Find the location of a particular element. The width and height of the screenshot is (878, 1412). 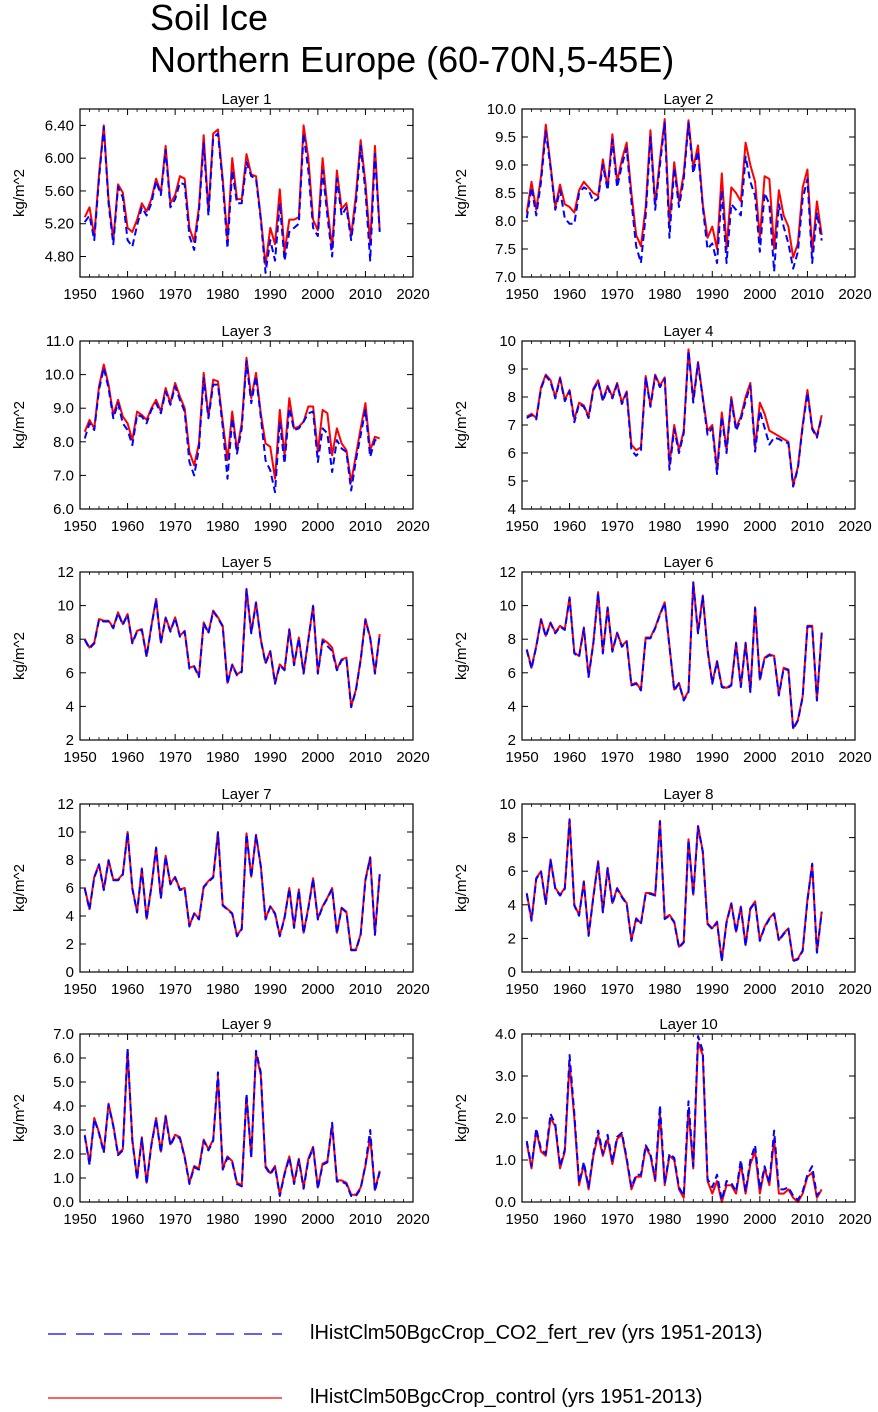

layer-2-title: Layer 2 is located at coordinates (688, 99).